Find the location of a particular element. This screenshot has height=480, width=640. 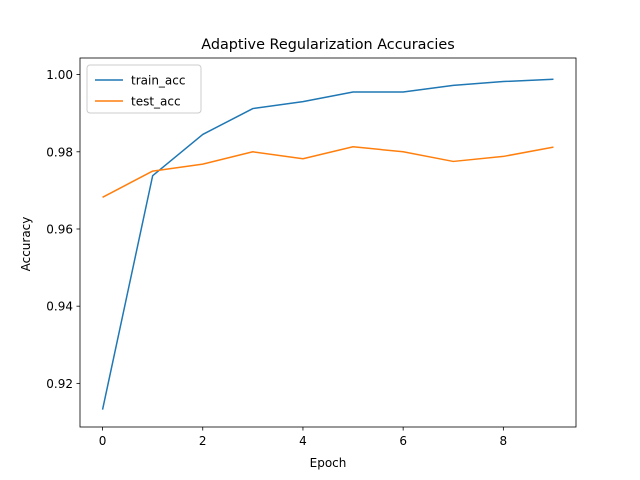

series-line-test-acc is located at coordinates (328, 172).